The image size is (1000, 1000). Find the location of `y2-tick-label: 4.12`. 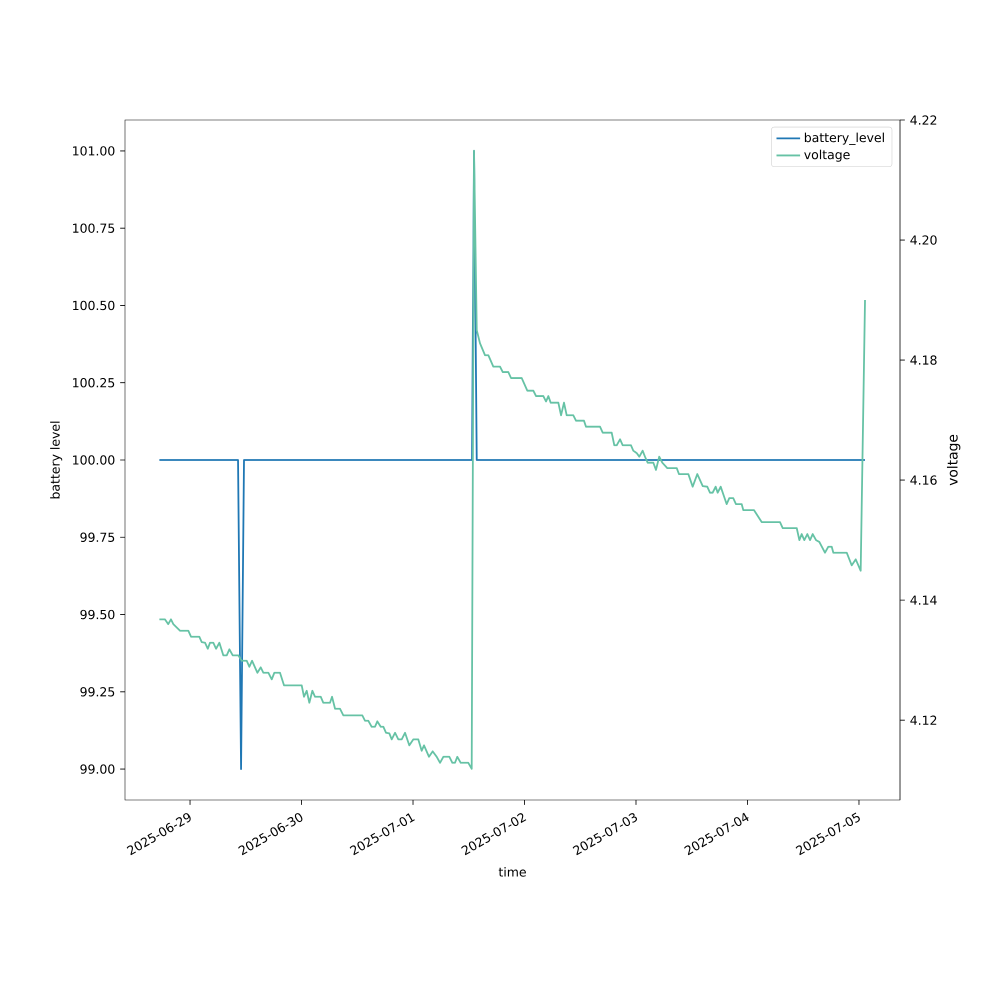

y2-tick-label: 4.12 is located at coordinates (923, 720).